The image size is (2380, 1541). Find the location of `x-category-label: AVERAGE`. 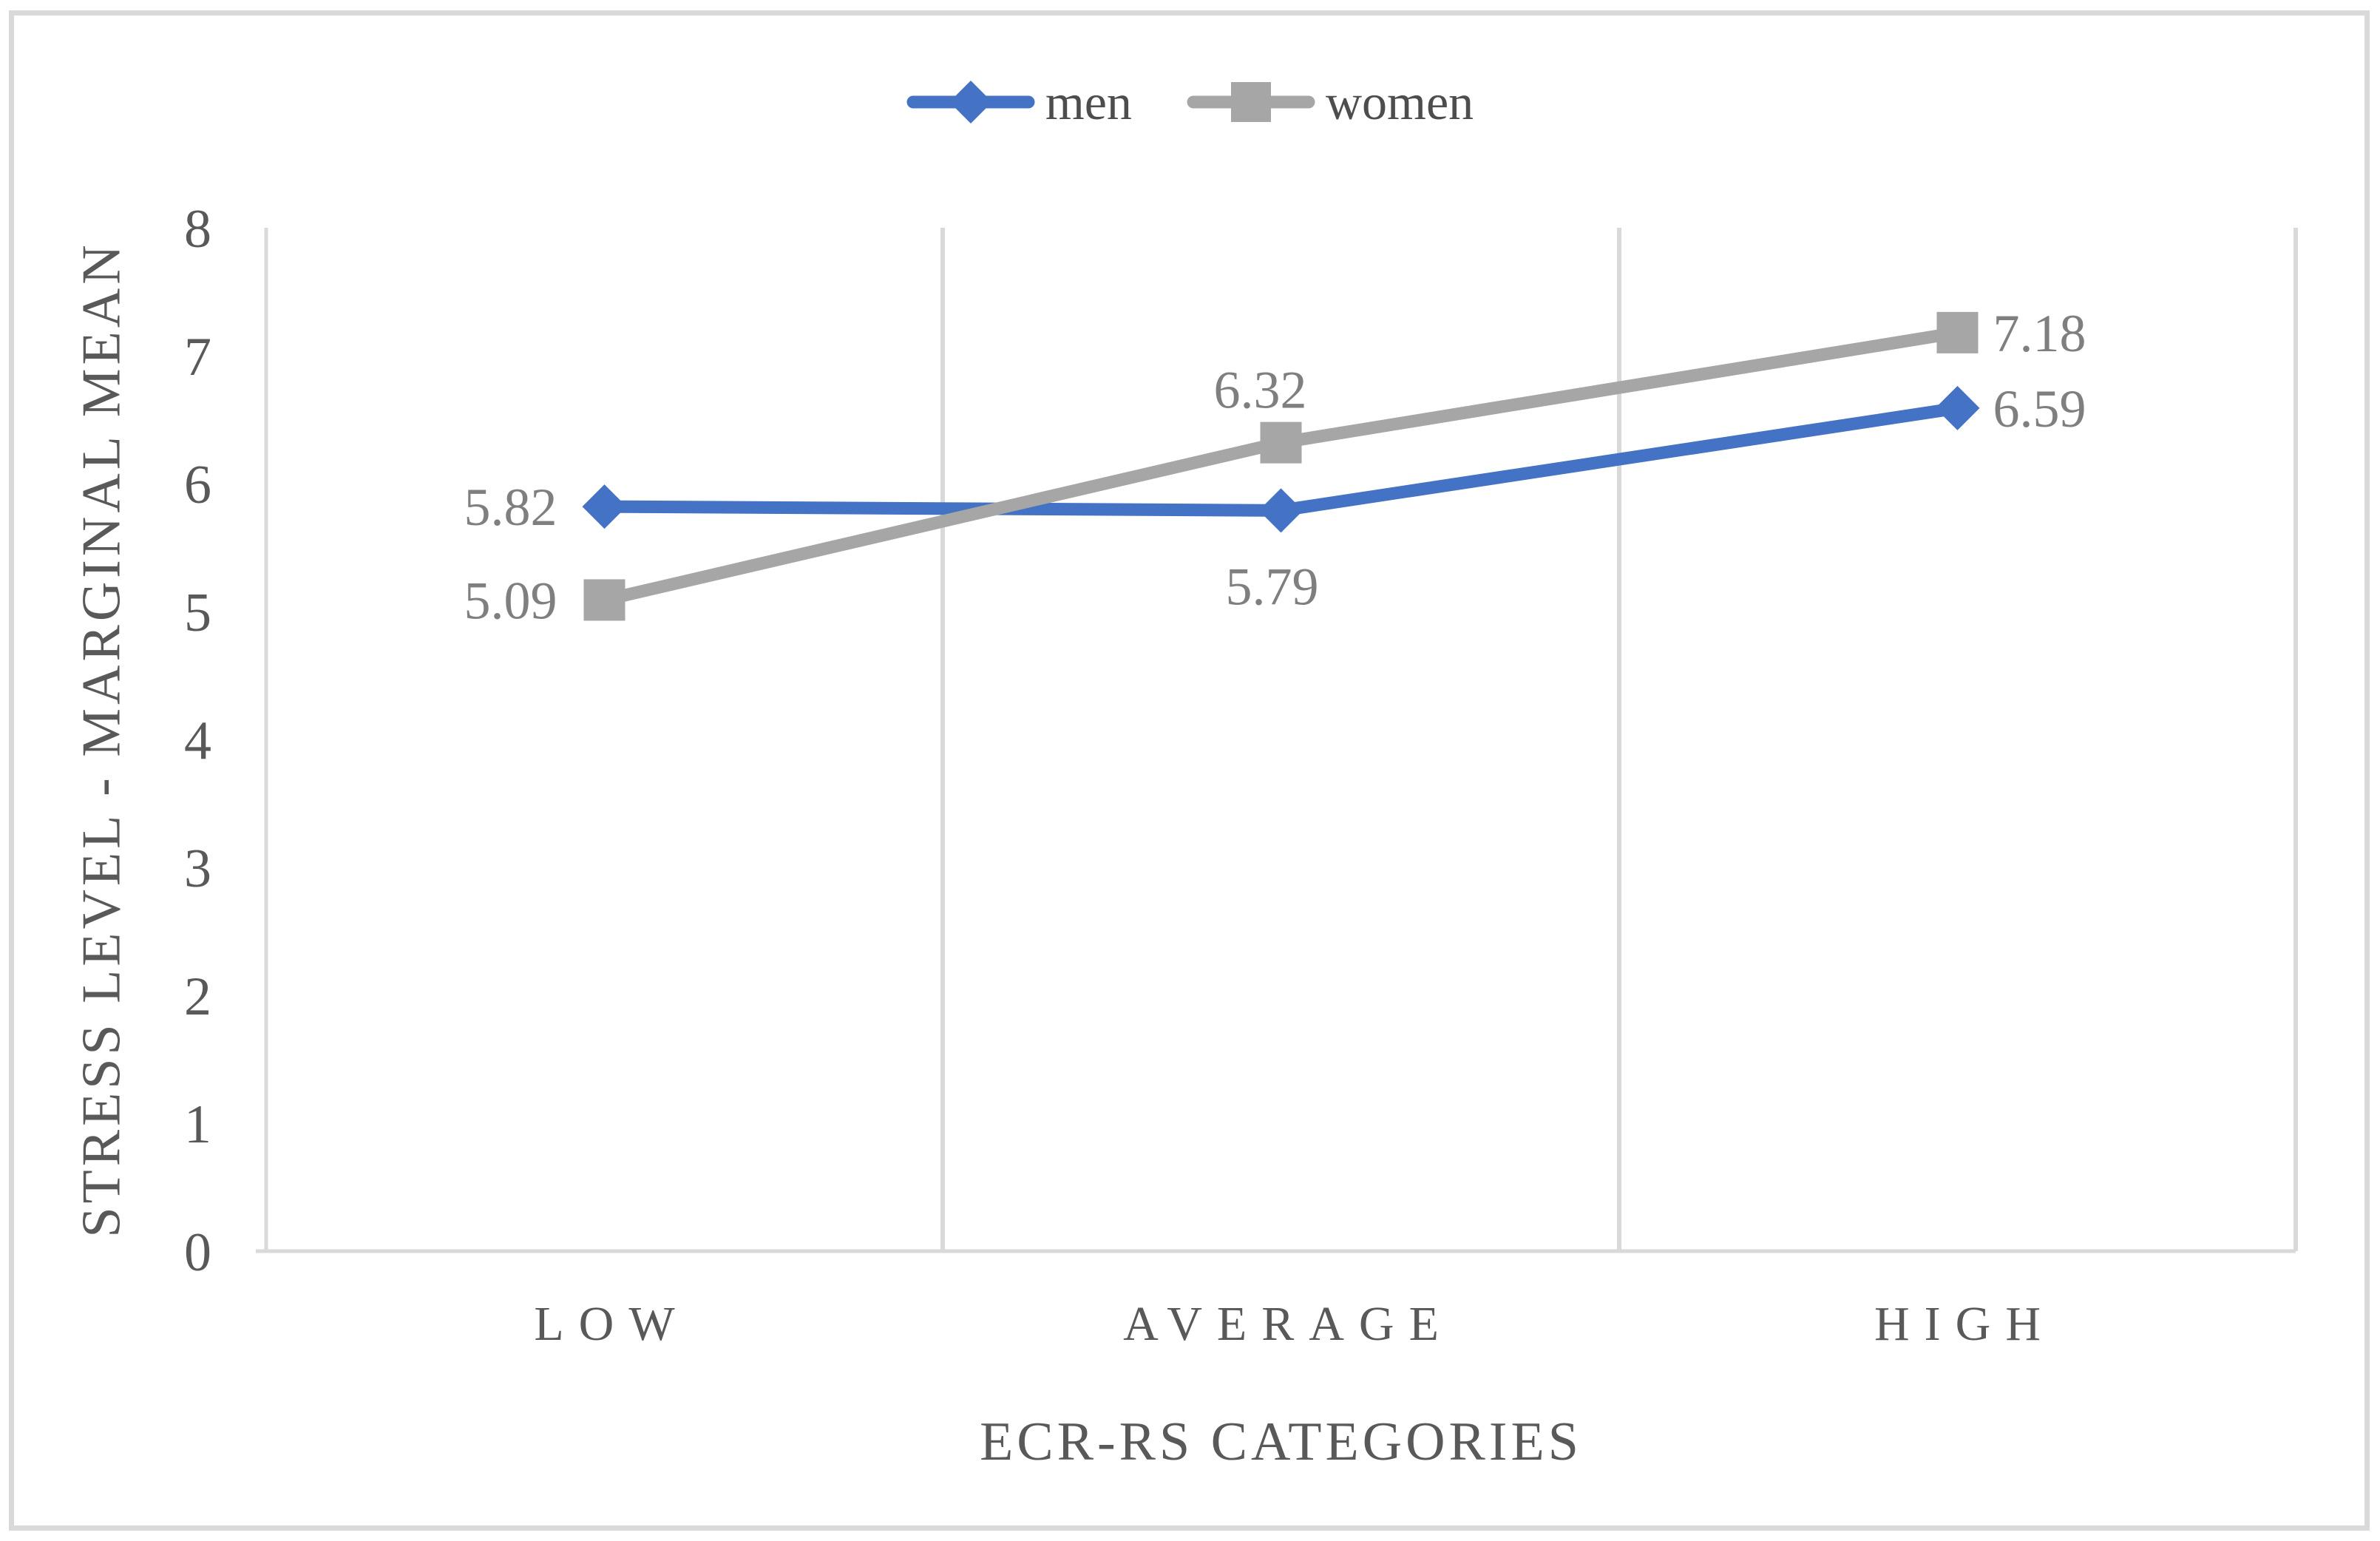

x-category-label: AVERAGE is located at coordinates (1289, 1324).